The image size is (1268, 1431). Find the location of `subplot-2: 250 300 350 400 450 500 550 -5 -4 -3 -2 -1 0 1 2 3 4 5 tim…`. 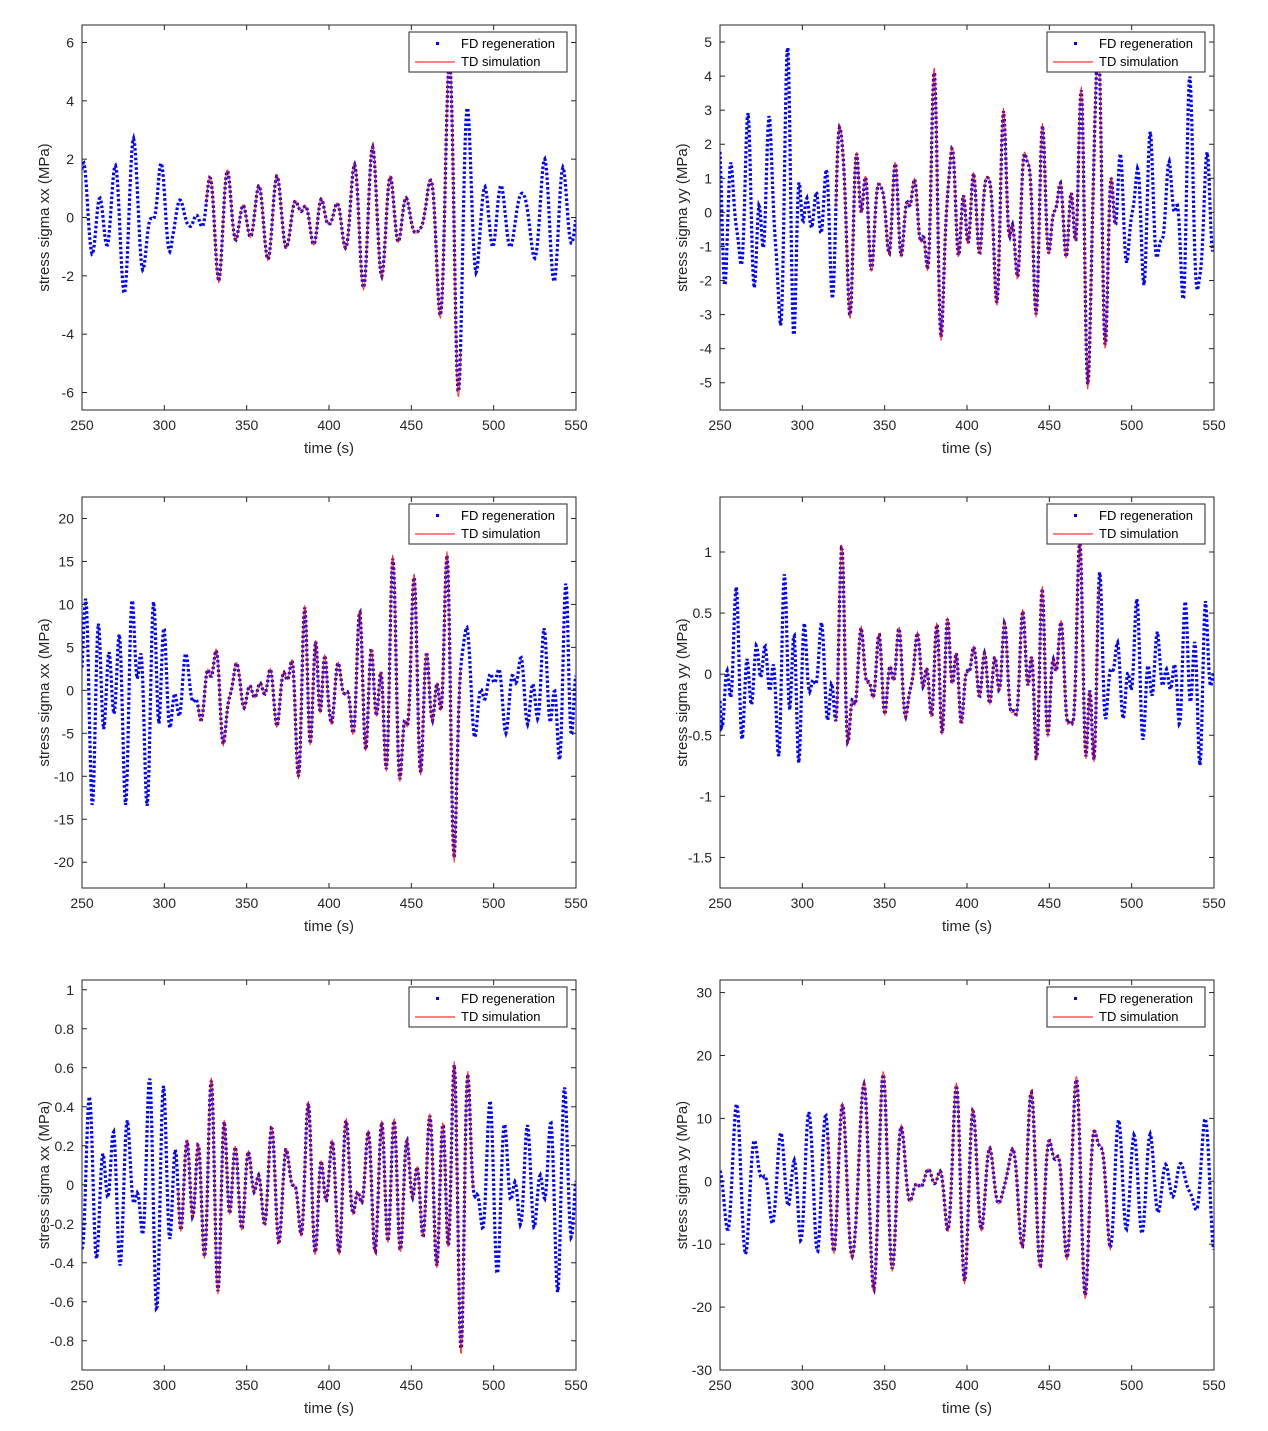

subplot-2: 250 300 350 400 450 500 550 -5 -4 -3 -2 -1 0 1 2 3 4 5 tim… is located at coordinates (950, 240).